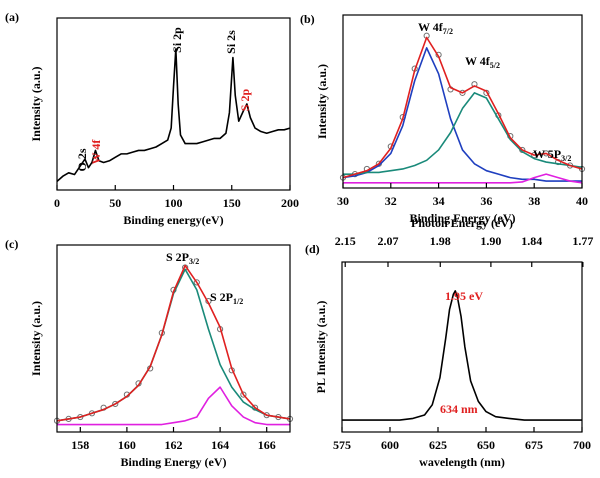  Describe the element at coordinates (232, 203) in the screenshot. I see `x-tick-label: 150` at that location.